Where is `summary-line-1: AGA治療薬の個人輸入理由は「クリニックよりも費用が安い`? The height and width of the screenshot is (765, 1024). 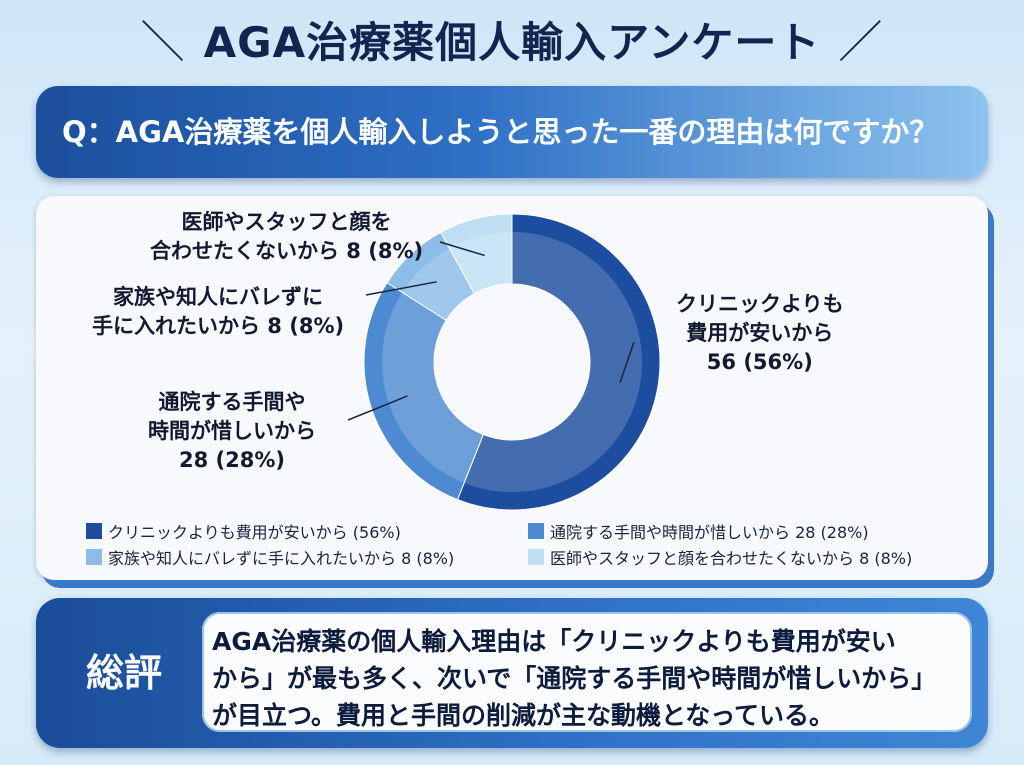 summary-line-1: AGA治療薬の個人輸入理由は「クリニックよりも費用が安い is located at coordinates (554, 641).